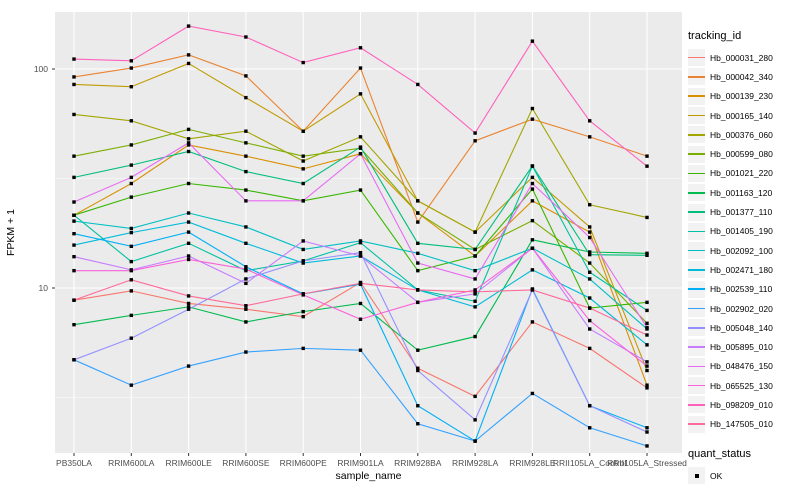 The image size is (800, 500). Describe the element at coordinates (741, 327) in the screenshot. I see `legend-item-label: Hb_005048_140` at that location.